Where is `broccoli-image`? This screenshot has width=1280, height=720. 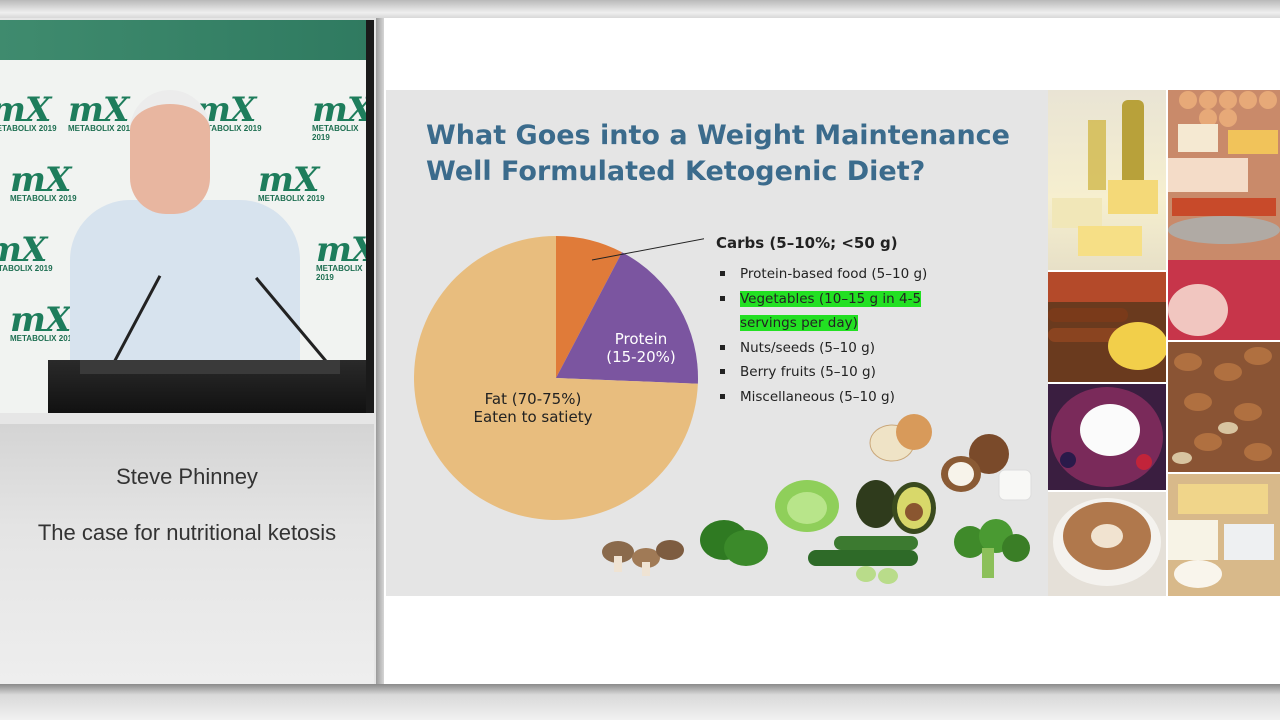 broccoli-image is located at coordinates (992, 548).